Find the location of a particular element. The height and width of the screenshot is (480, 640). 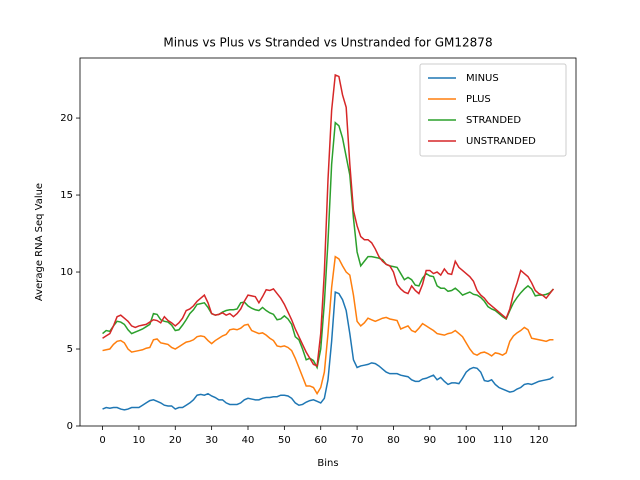

x-tick-label: 10 is located at coordinates (139, 440).